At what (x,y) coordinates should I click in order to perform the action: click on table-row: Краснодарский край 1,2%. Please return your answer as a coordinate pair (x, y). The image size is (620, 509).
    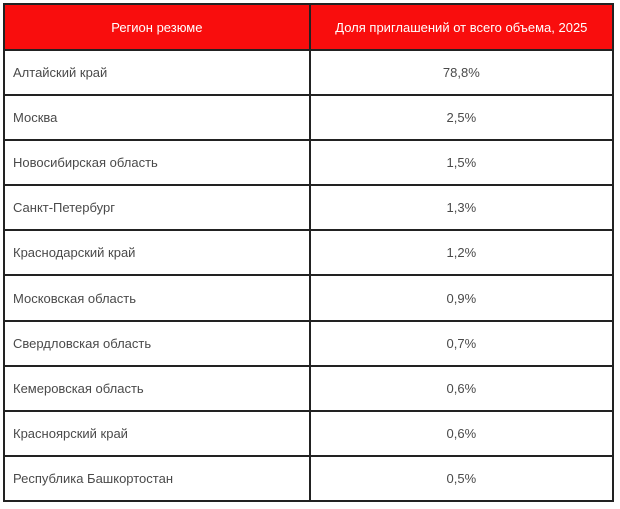
    Looking at the image, I should click on (309, 253).